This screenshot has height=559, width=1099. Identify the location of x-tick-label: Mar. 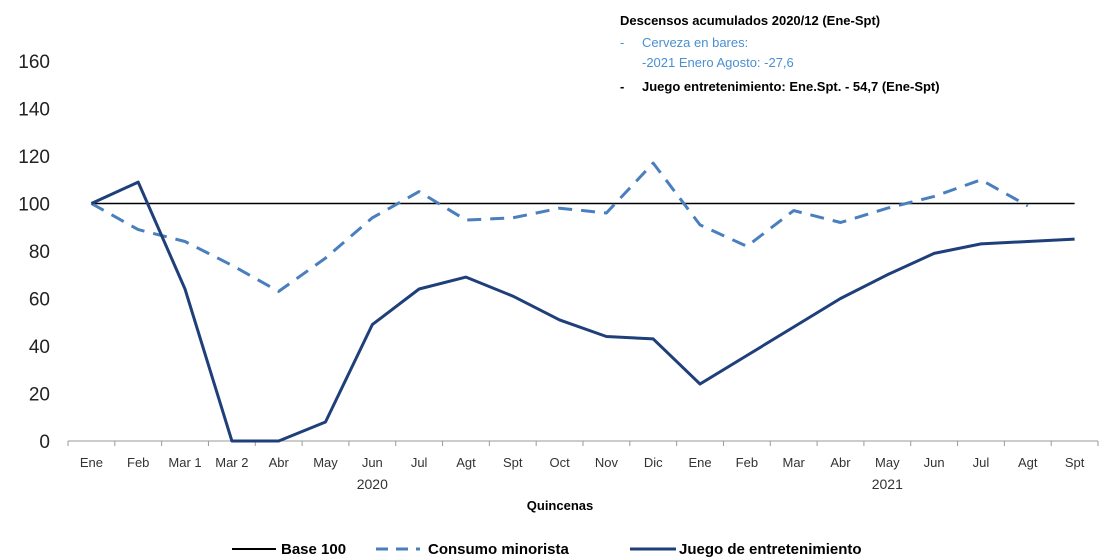
(793, 462).